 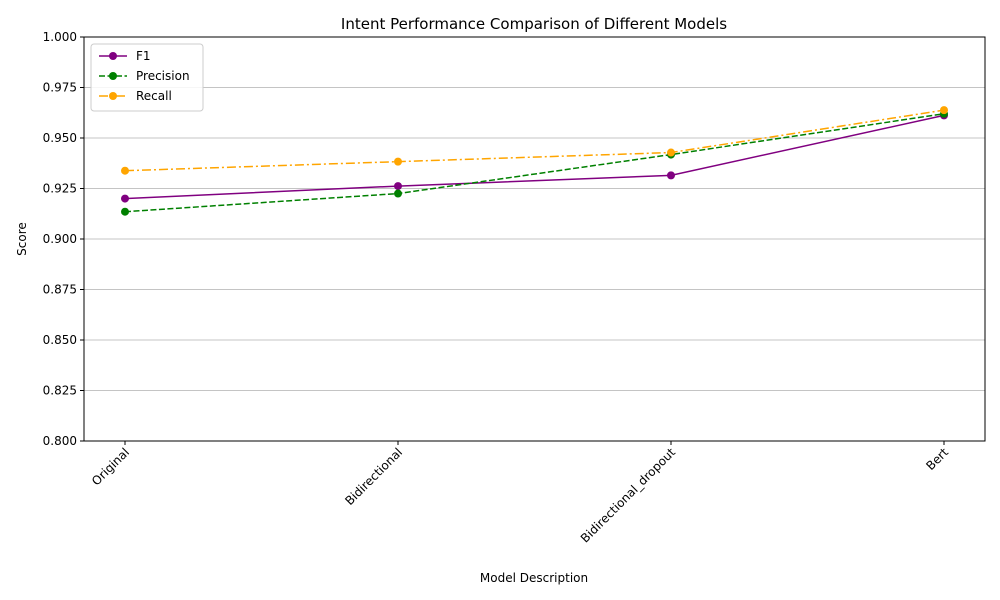 What do you see at coordinates (60, 189) in the screenshot?
I see `y-tick-label: 0.925` at bounding box center [60, 189].